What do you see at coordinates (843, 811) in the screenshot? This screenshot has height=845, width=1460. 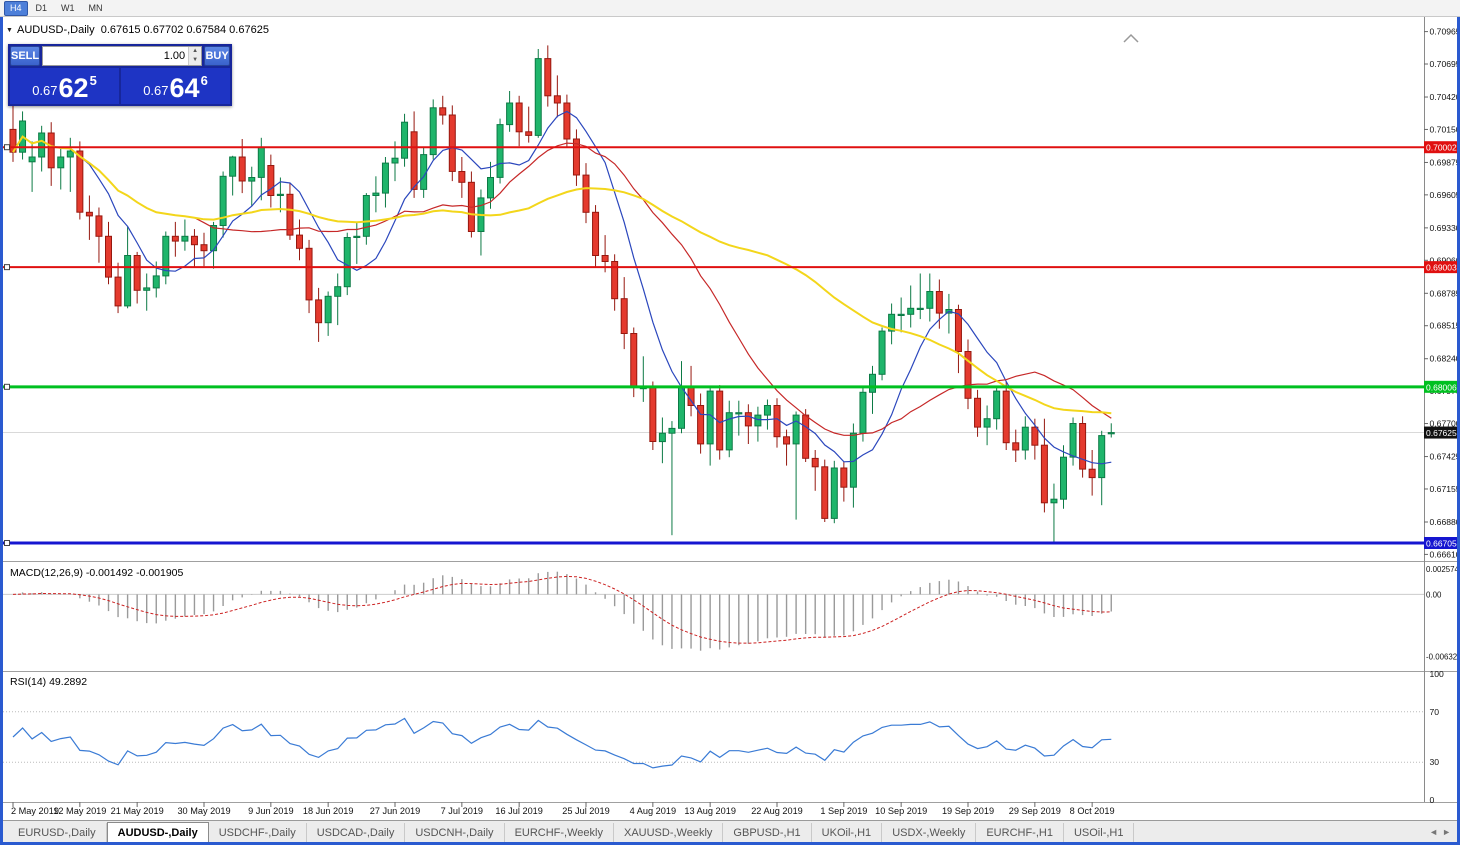 I see `x-axis-label: 1 Sep 2019` at bounding box center [843, 811].